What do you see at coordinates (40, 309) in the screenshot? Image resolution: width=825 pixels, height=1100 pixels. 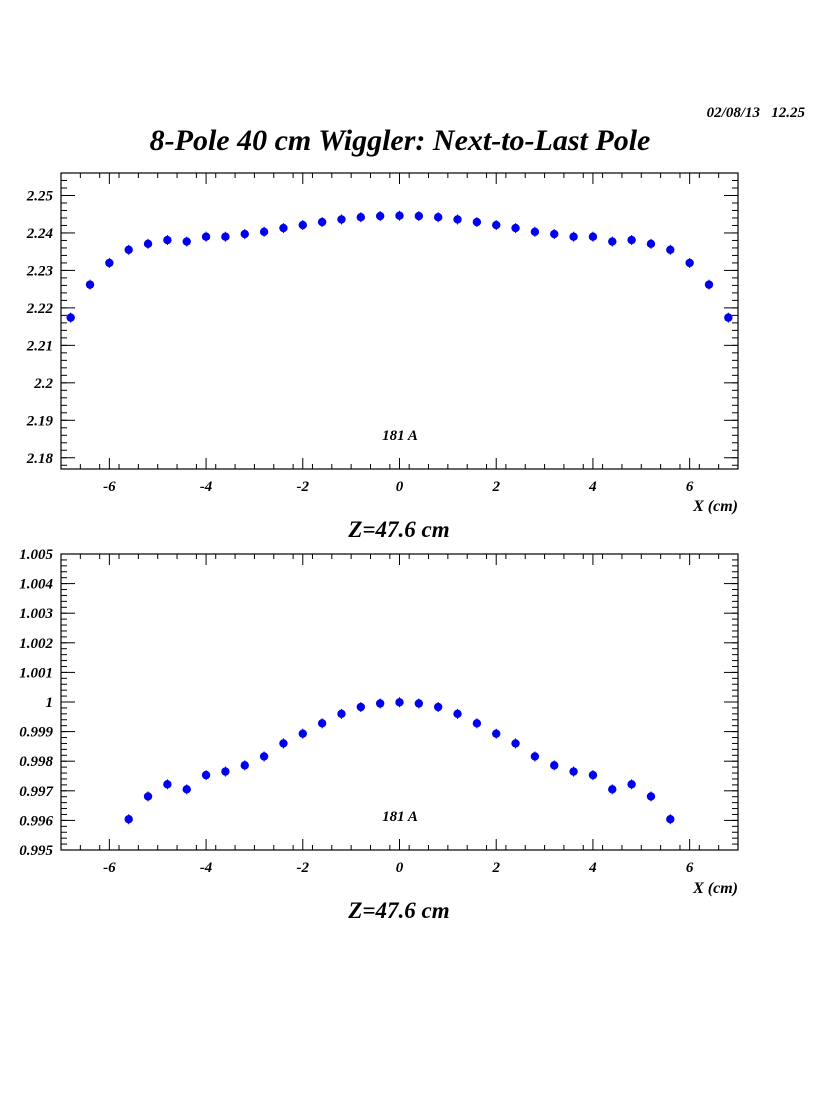 I see `y-tick-label: 2.22` at bounding box center [40, 309].